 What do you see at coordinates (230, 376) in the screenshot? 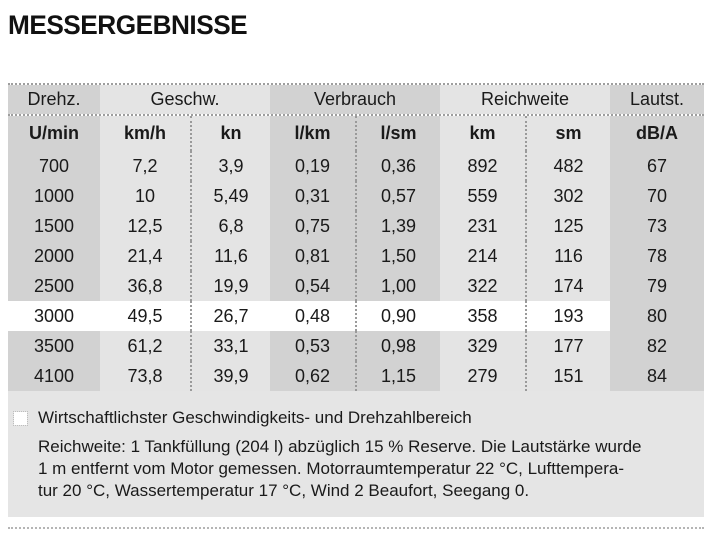
I see `table-cell: 39,9` at bounding box center [230, 376].